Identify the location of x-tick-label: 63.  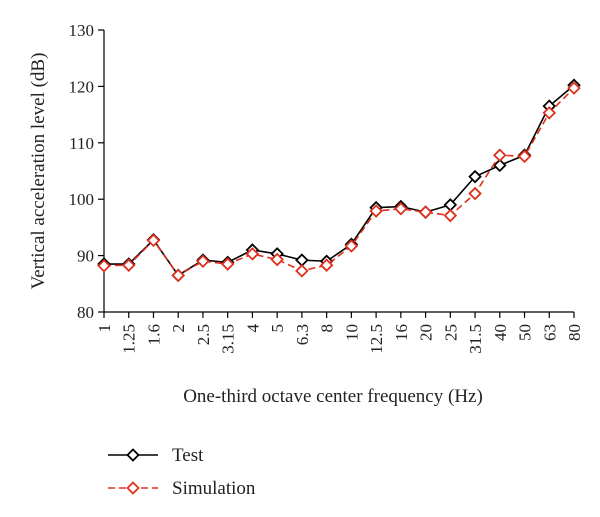
(549, 332).